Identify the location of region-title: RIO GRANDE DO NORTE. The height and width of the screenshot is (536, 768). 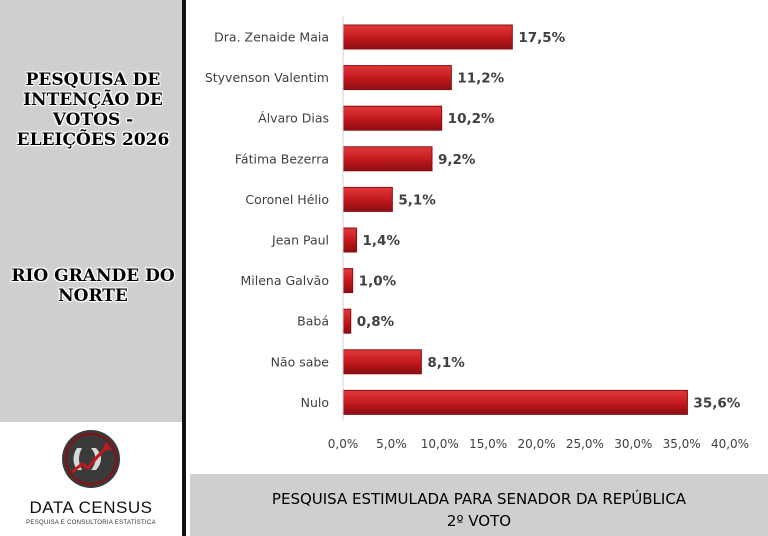
(93, 286).